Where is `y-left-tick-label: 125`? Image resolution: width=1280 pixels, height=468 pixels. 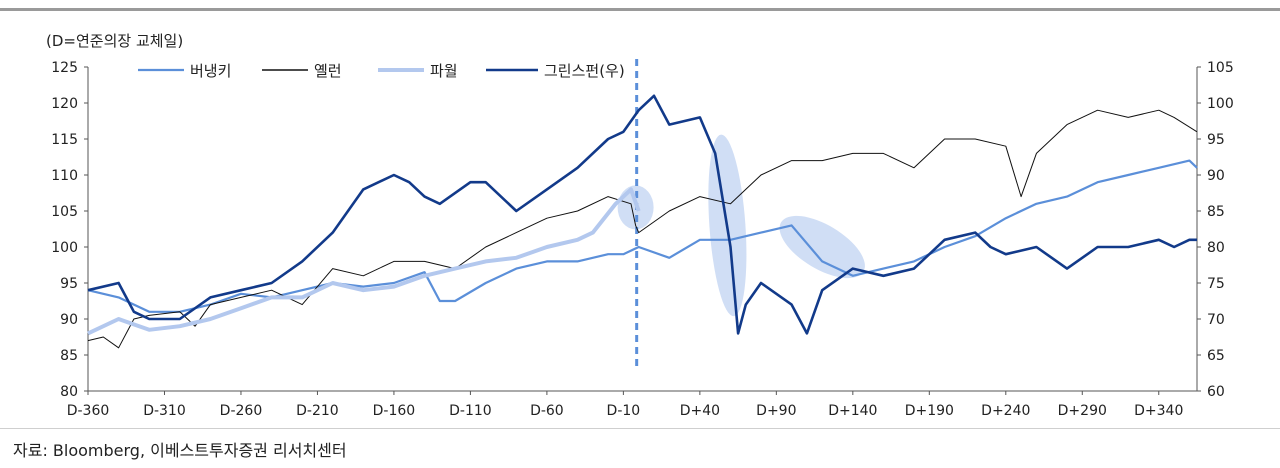 y-left-tick-label: 125 is located at coordinates (64, 68).